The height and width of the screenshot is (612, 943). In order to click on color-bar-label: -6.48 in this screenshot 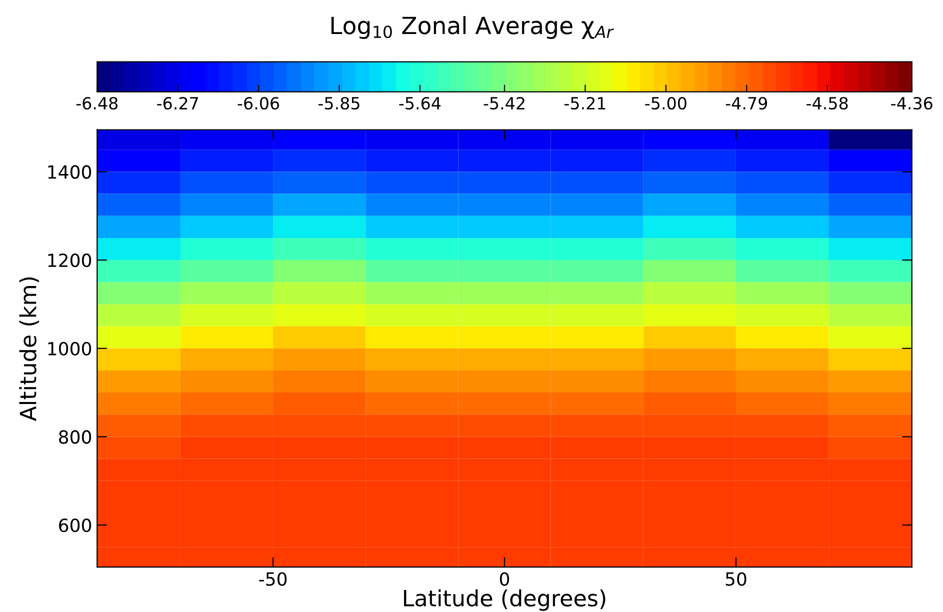, I will do `click(97, 103)`.